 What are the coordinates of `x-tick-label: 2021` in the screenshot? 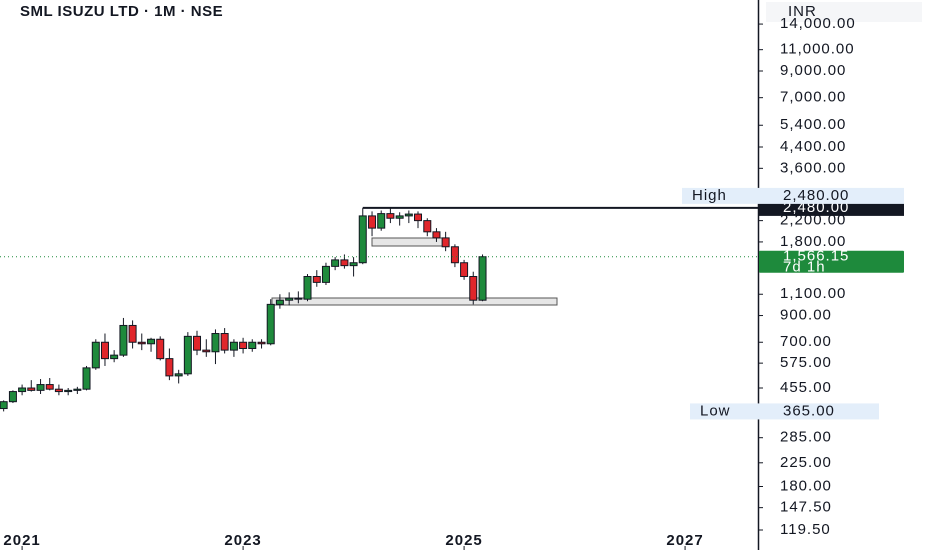 It's located at (21, 540).